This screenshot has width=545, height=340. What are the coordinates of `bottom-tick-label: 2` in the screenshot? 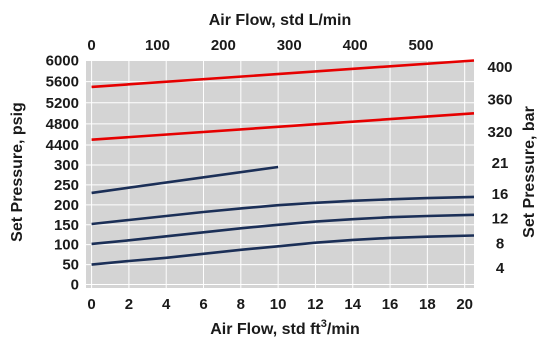 It's located at (129, 304).